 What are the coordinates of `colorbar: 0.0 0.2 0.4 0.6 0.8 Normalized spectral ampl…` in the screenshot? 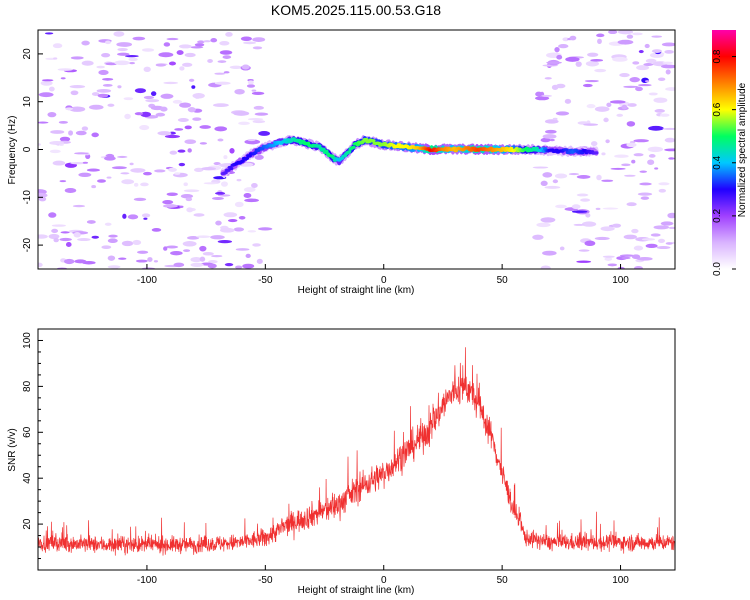 It's located at (730, 153).